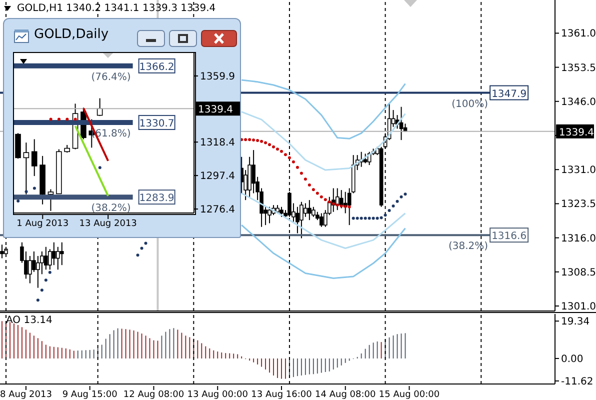 The height and width of the screenshot is (400, 596). Describe the element at coordinates (217, 143) in the screenshot. I see `y-tick-label: 1318.4` at that location.